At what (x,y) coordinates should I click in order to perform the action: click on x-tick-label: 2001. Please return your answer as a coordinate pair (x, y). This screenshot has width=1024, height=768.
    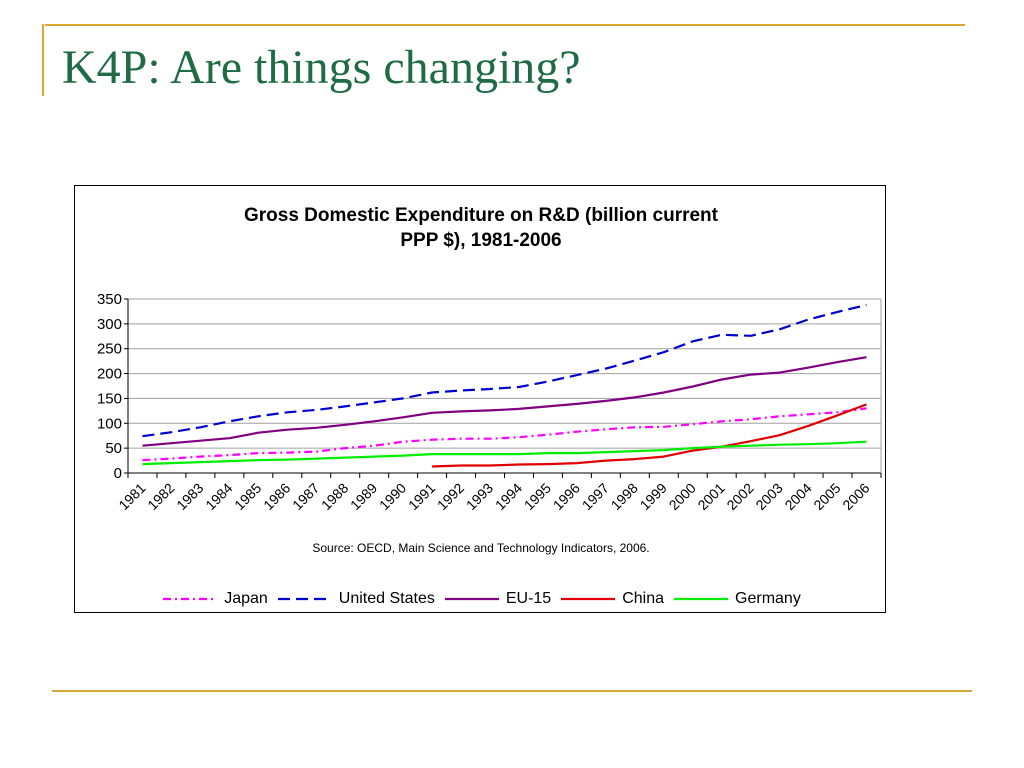
    Looking at the image, I should click on (710, 496).